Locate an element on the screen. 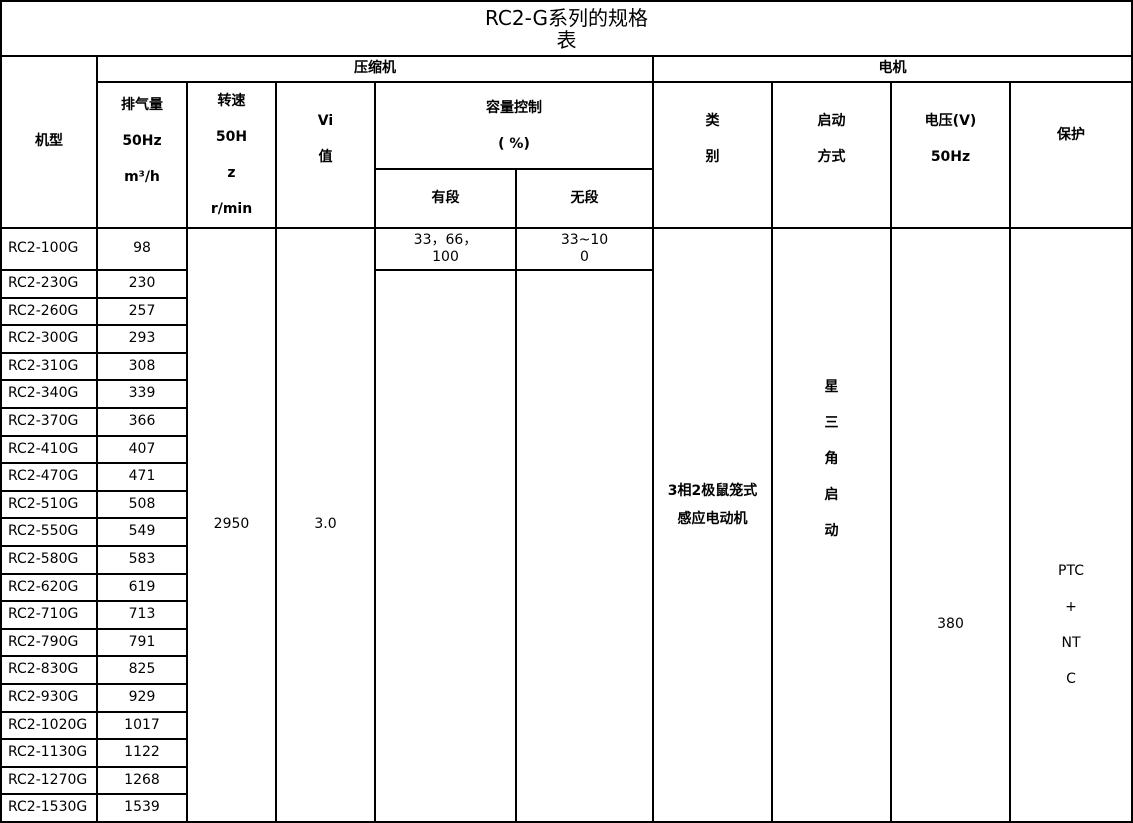 The width and height of the screenshot is (1133, 823). model-cell: RC2-100G is located at coordinates (49, 249).